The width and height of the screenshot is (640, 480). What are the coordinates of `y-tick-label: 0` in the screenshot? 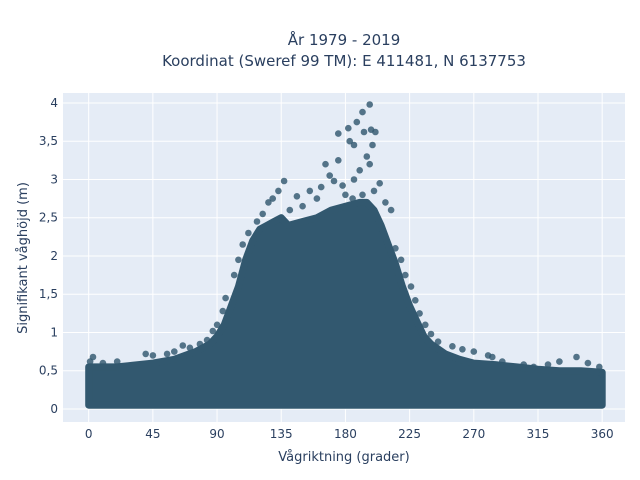 It's located at (54, 409).